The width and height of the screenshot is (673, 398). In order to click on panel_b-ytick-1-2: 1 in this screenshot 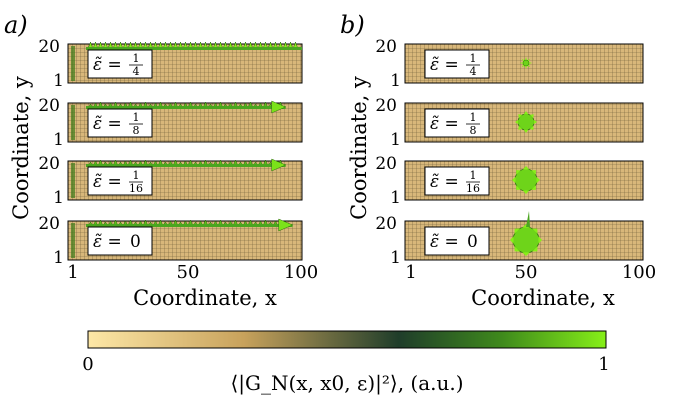, I will do `click(395, 198)`.